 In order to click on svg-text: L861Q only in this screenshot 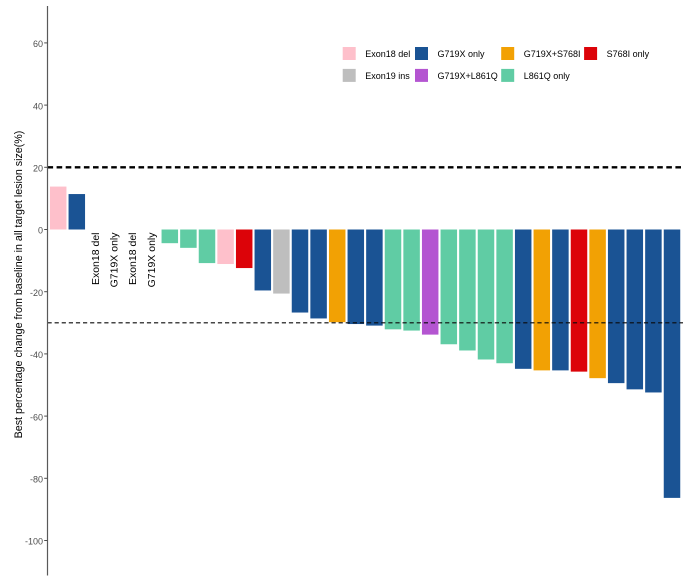, I will do `click(547, 76)`.